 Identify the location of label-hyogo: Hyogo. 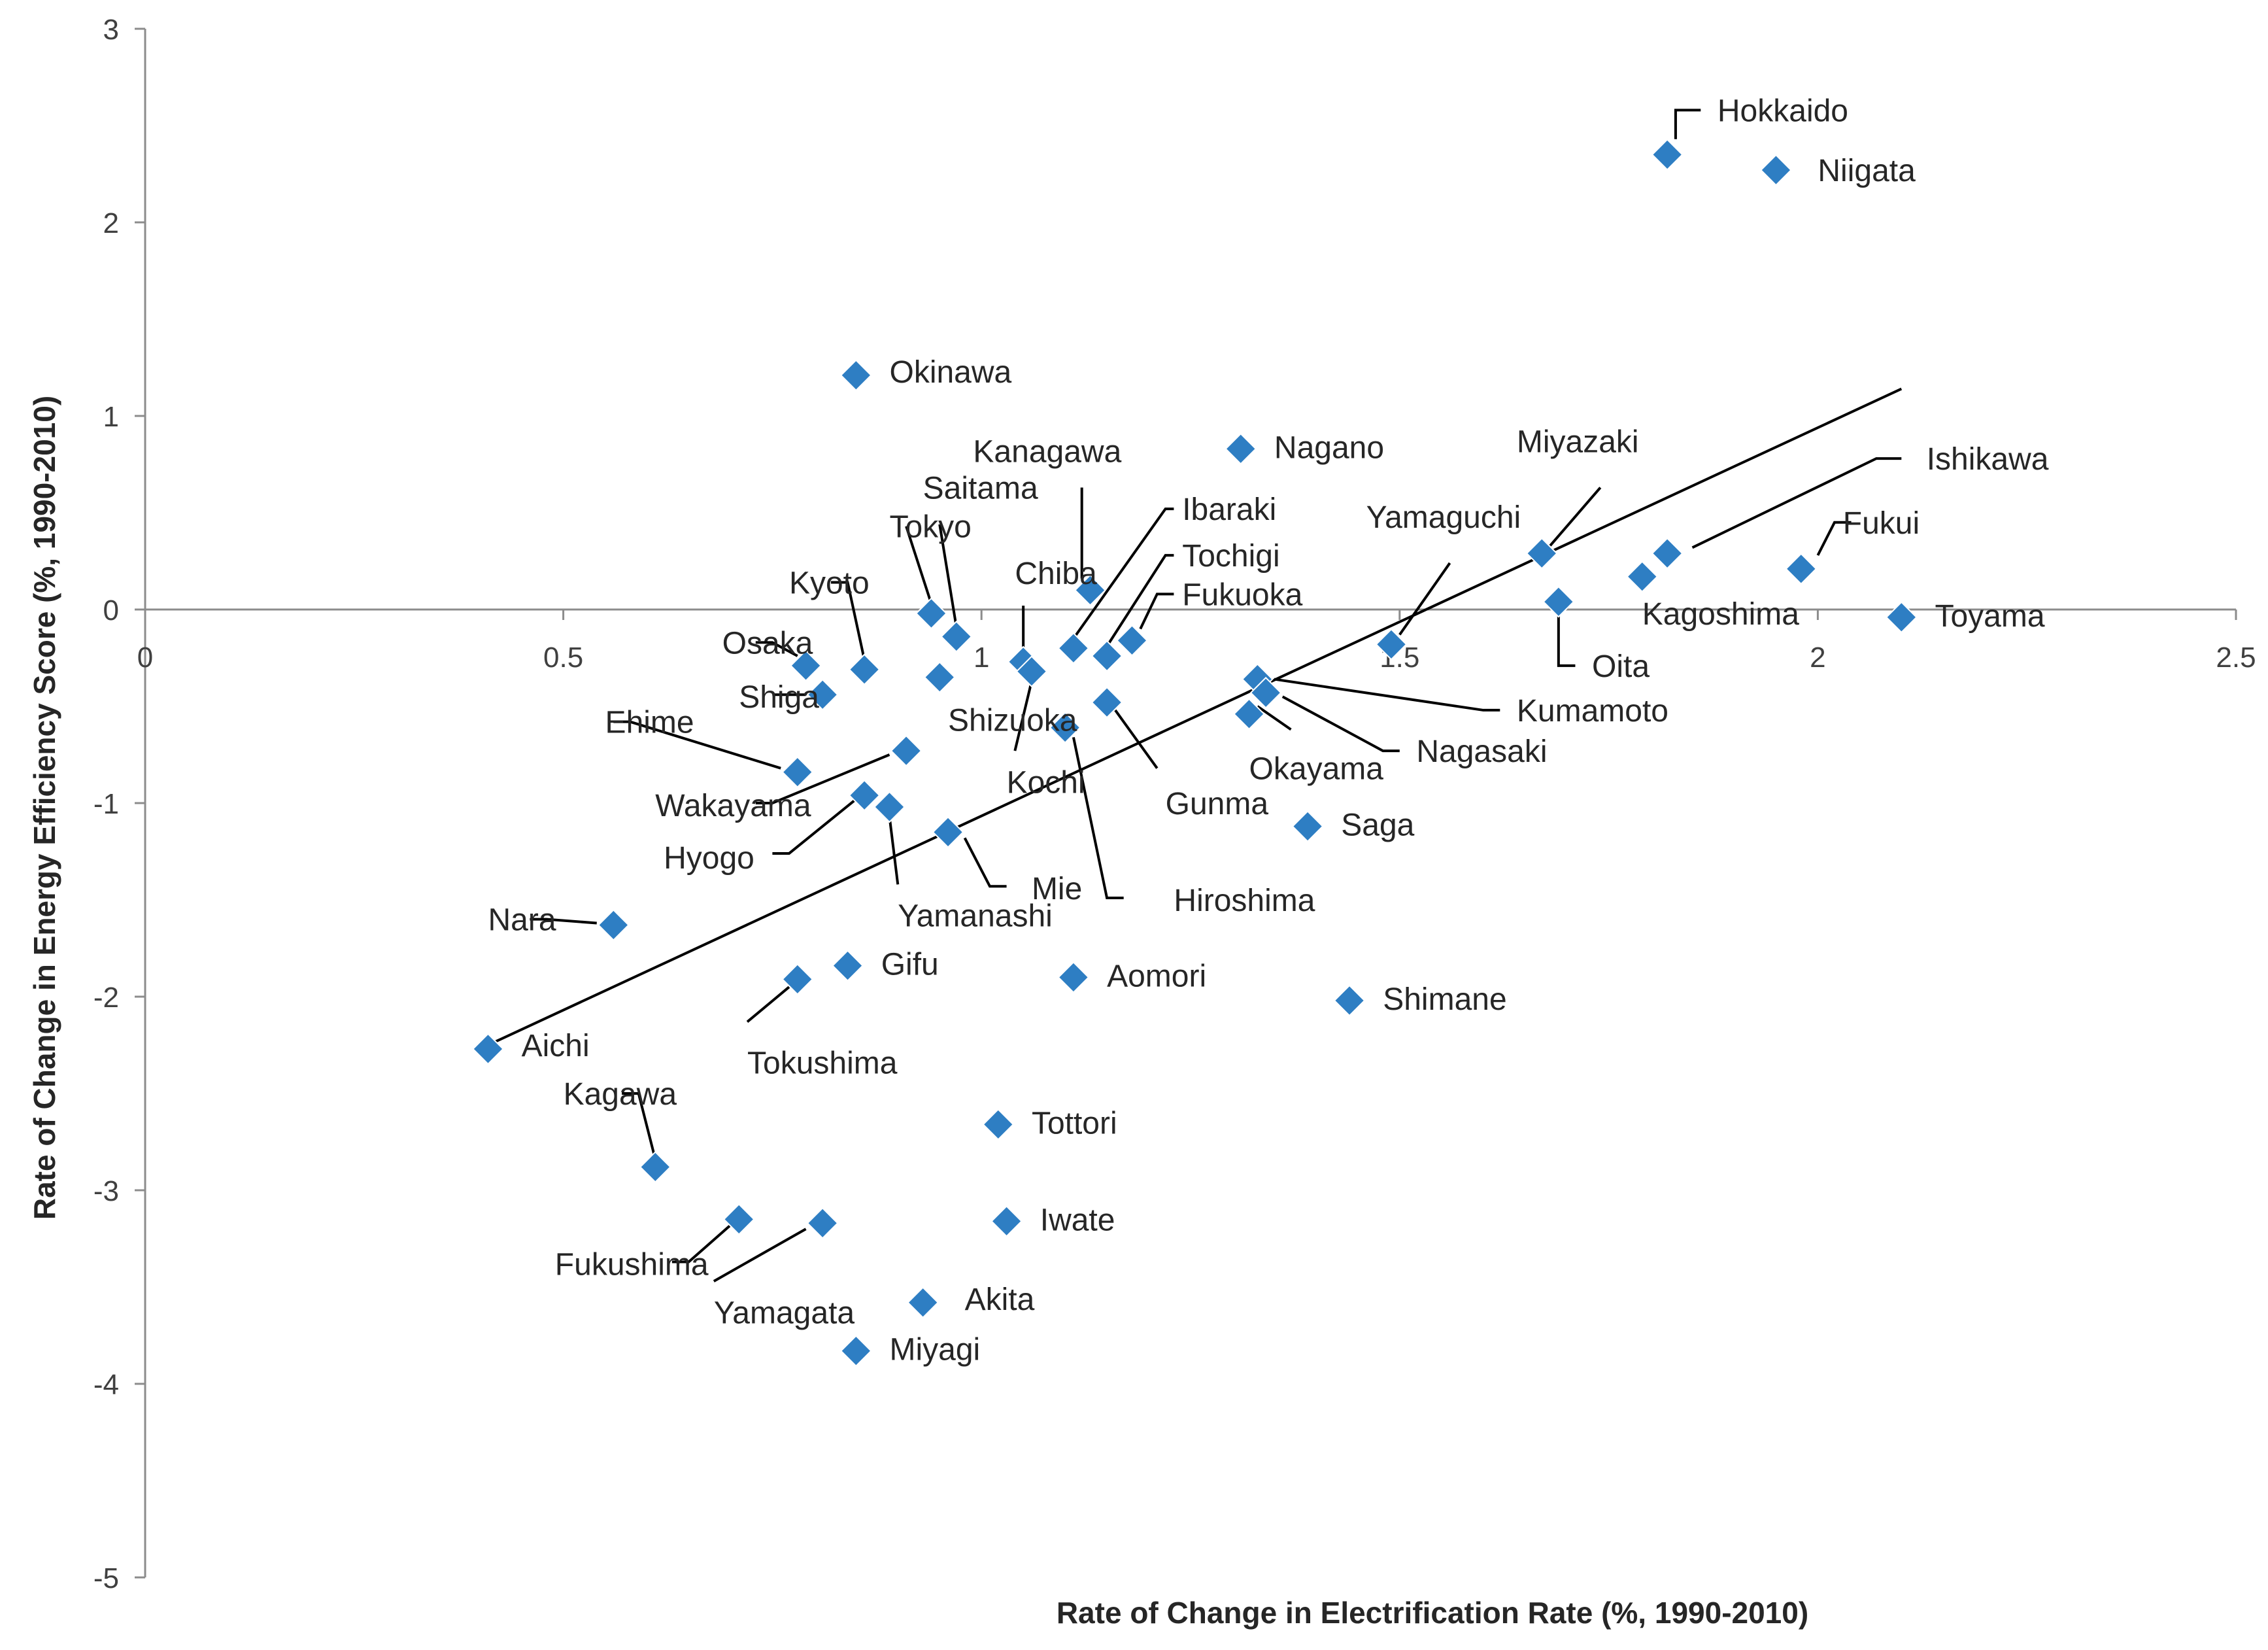
(709, 859).